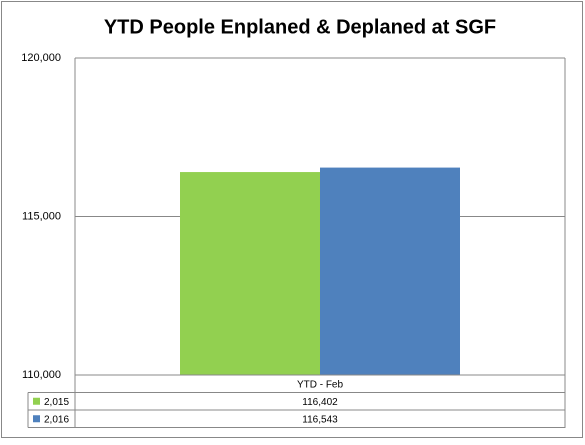 The image size is (585, 445). I want to click on y-tick-label: 120,000, so click(41, 58).